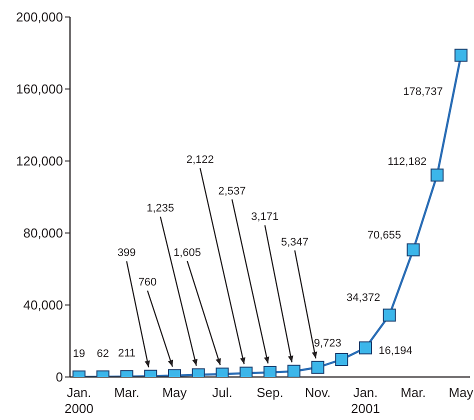  I want to click on data-label: 5,347, so click(294, 242).